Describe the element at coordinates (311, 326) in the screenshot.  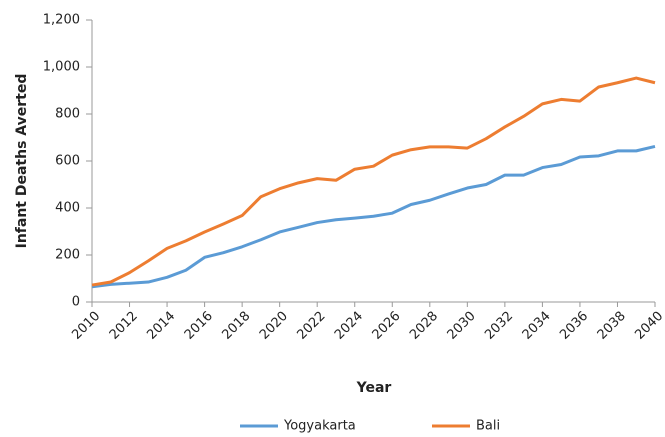
I see `x-tick-label: 2022` at that location.